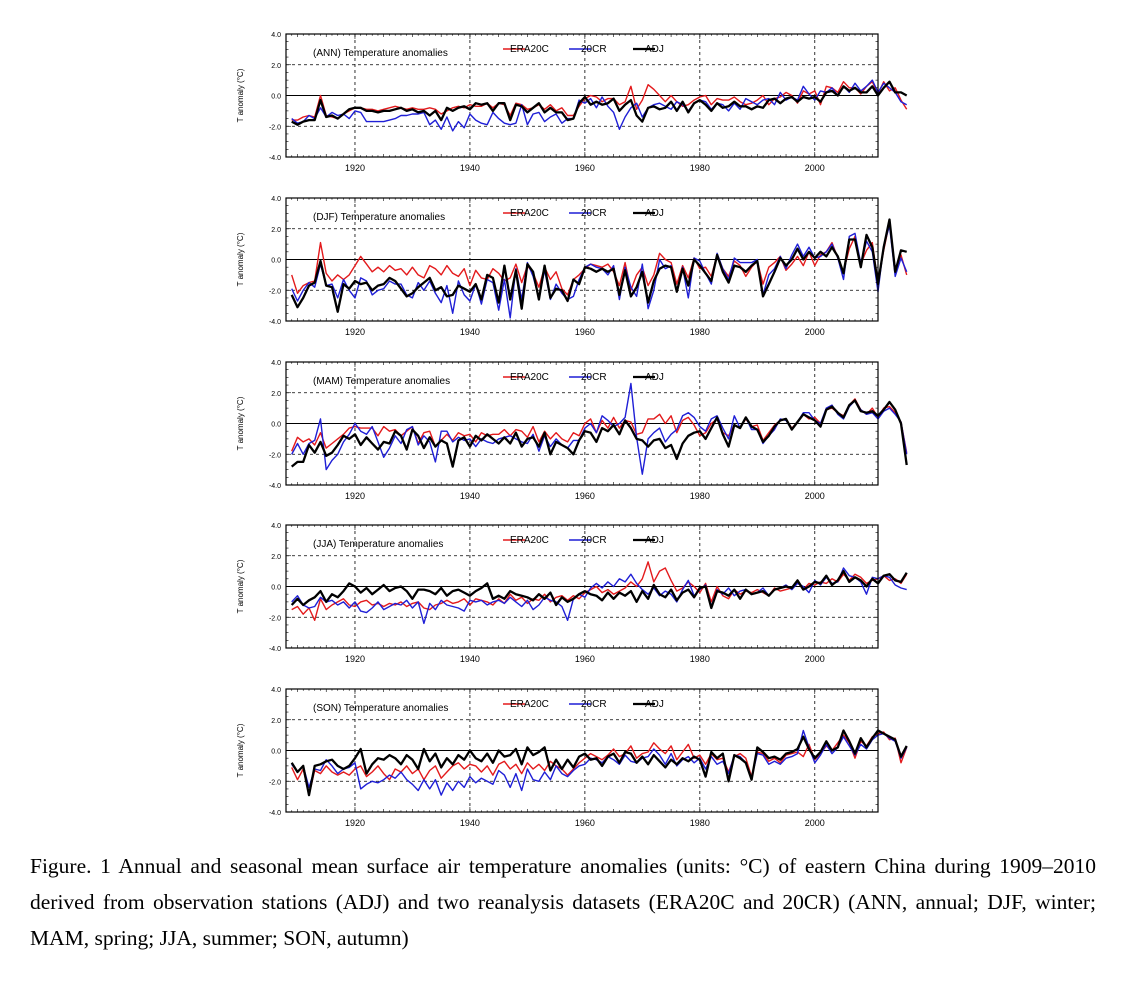  Describe the element at coordinates (379, 217) in the screenshot. I see `panel-title: (DJF) Temperature anomalies` at that location.